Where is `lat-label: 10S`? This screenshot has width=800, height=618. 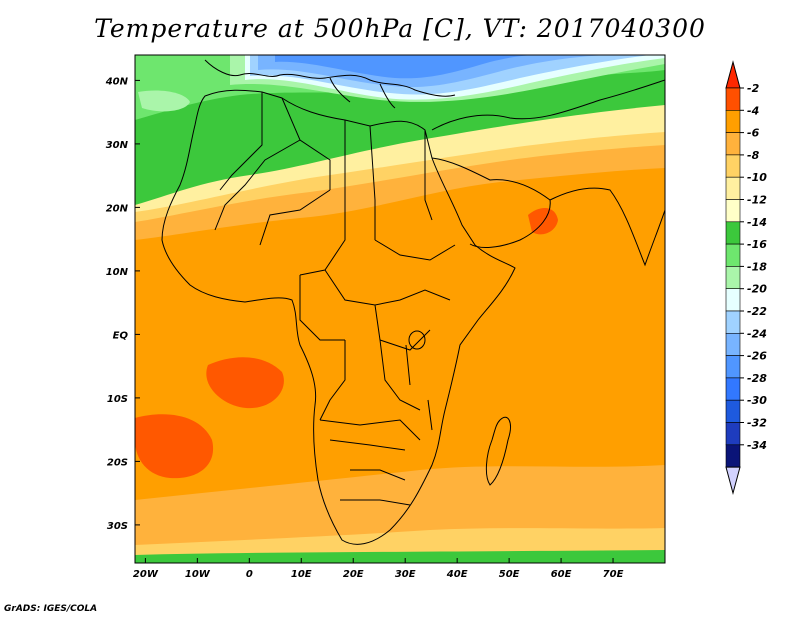
lat-label: 10S is located at coordinates (117, 399).